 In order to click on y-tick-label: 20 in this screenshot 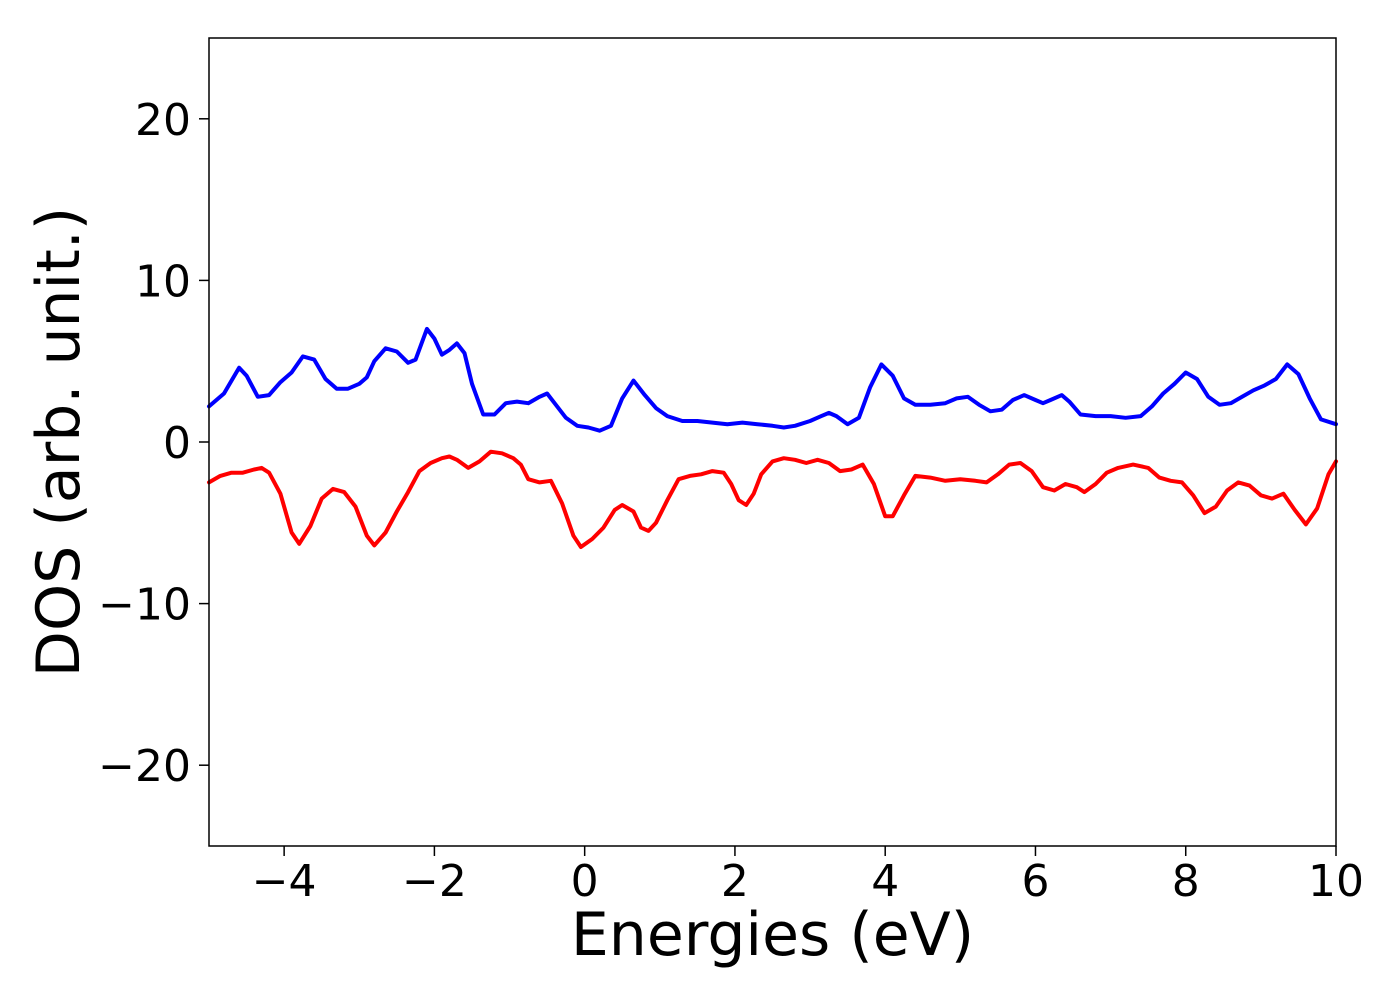, I will do `click(163, 120)`.